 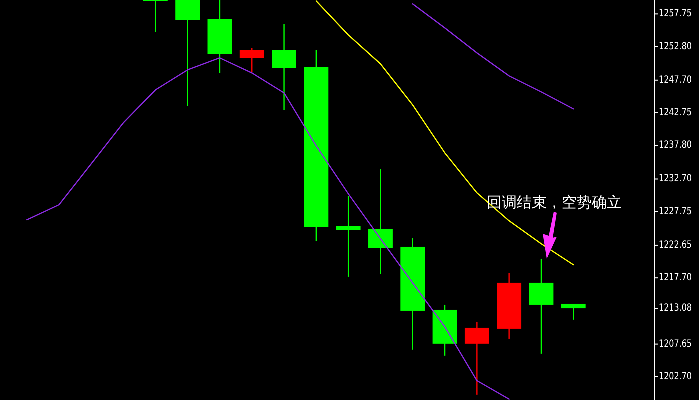 What do you see at coordinates (679, 80) in the screenshot?
I see `y-tick-label: 1247.70` at bounding box center [679, 80].